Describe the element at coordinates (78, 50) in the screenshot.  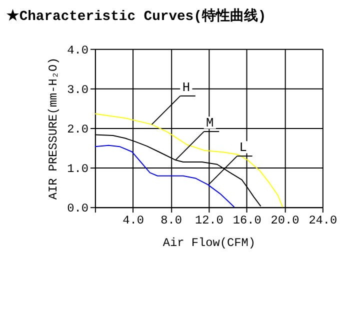
I see `y-tick-label: 4.0` at that location.